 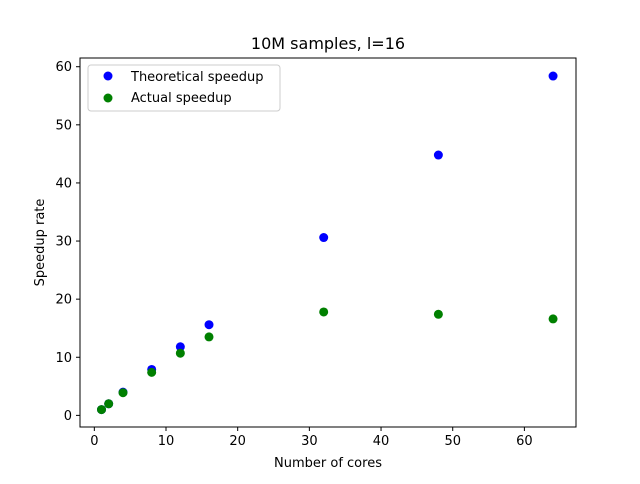 I want to click on x-tick-label: 50, so click(x=452, y=441).